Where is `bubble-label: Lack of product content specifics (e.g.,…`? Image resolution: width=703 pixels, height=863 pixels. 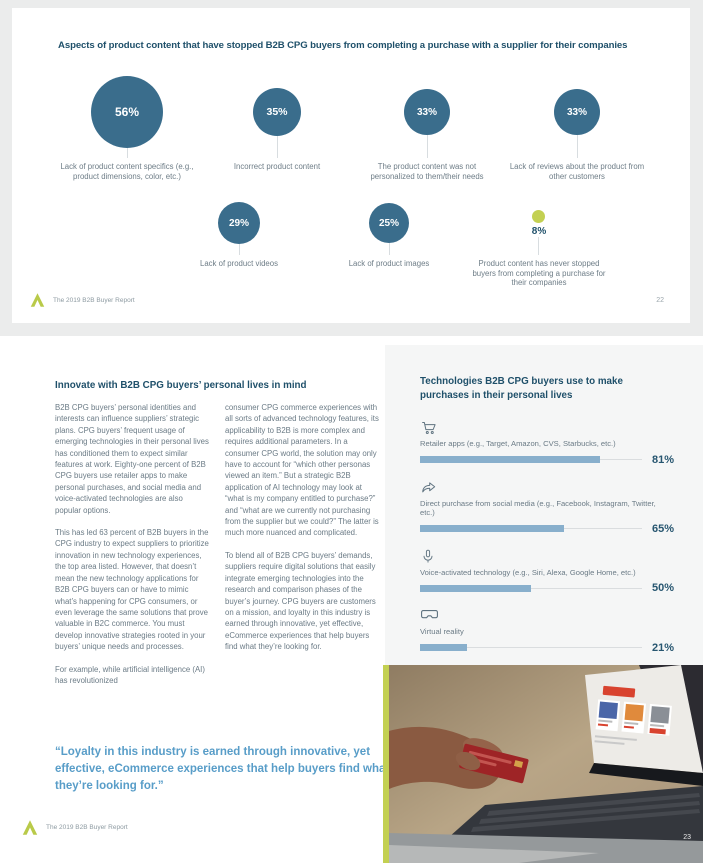 bubble-label: Lack of product content specifics (e.g.,… is located at coordinates (127, 171).